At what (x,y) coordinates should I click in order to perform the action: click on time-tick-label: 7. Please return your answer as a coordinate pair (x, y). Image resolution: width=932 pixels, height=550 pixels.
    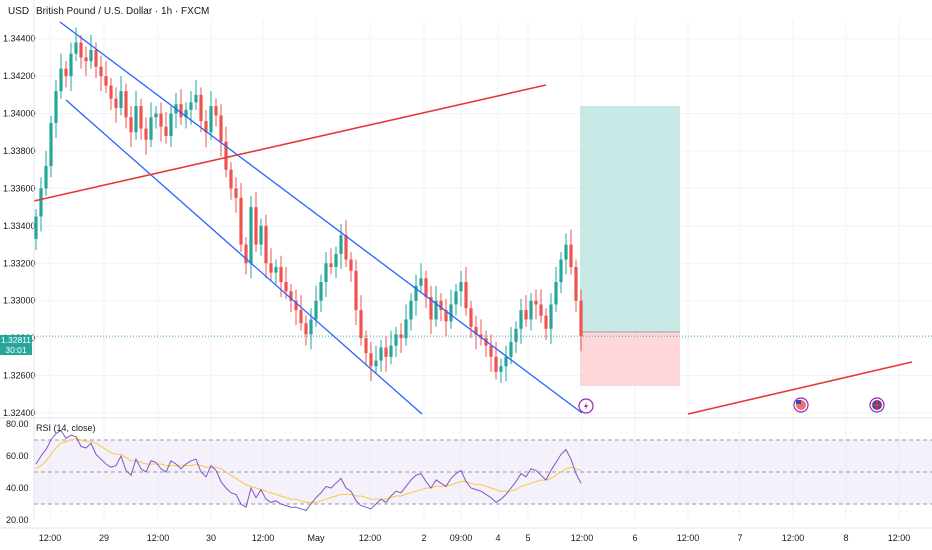
    Looking at the image, I should click on (739, 538).